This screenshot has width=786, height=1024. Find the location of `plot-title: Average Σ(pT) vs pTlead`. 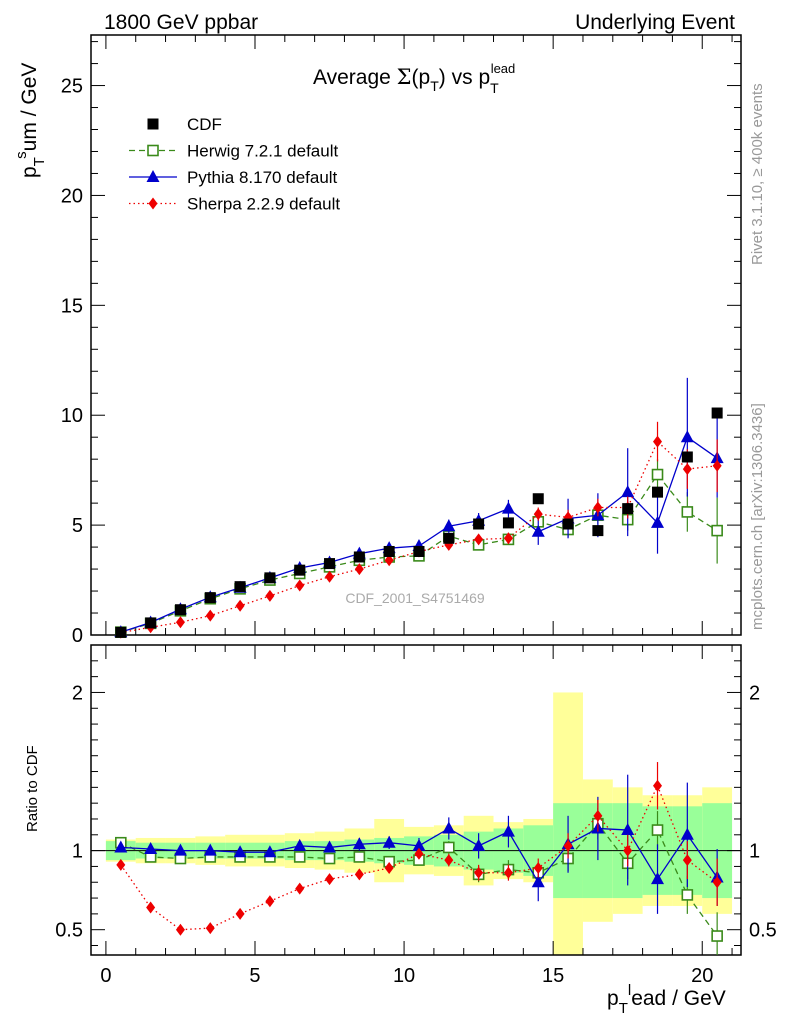

plot-title: Average Σ(pT) vs pTlead is located at coordinates (414, 78).